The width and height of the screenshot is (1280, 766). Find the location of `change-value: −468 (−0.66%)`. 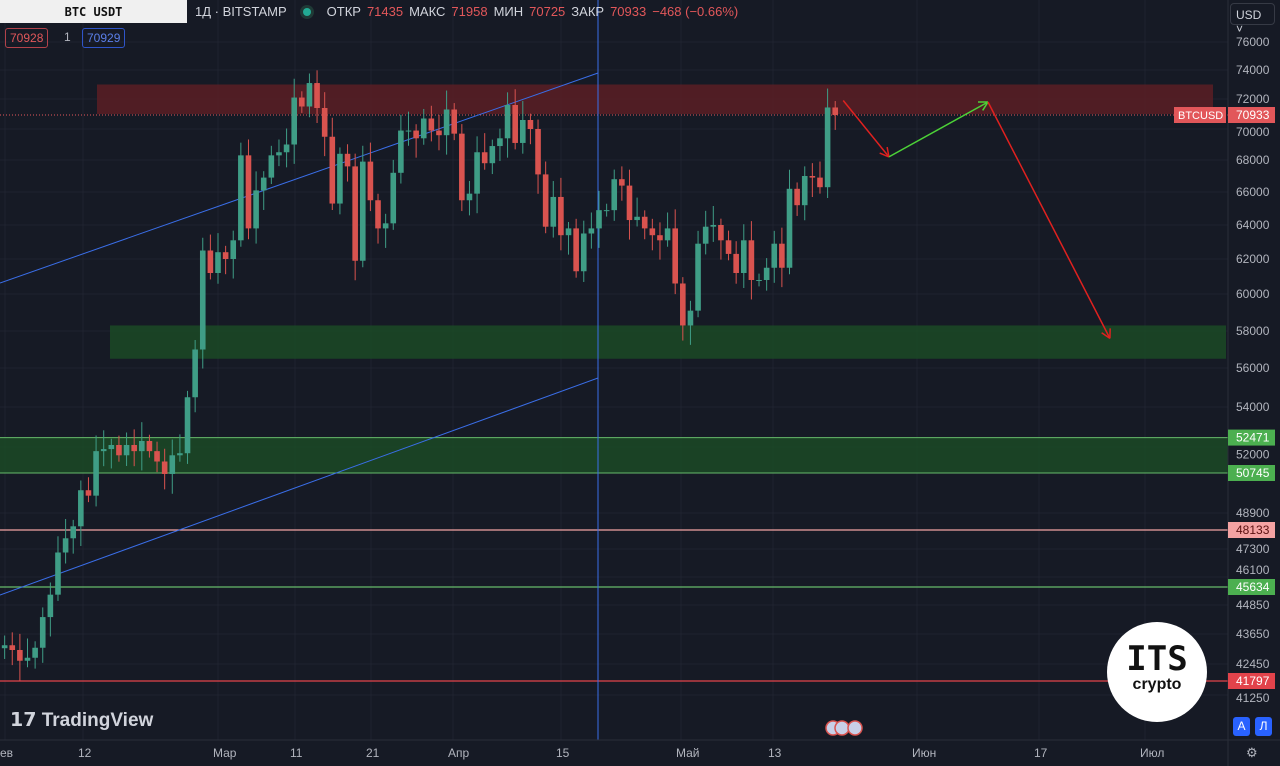

change-value: −468 (−0.66%) is located at coordinates (695, 11).